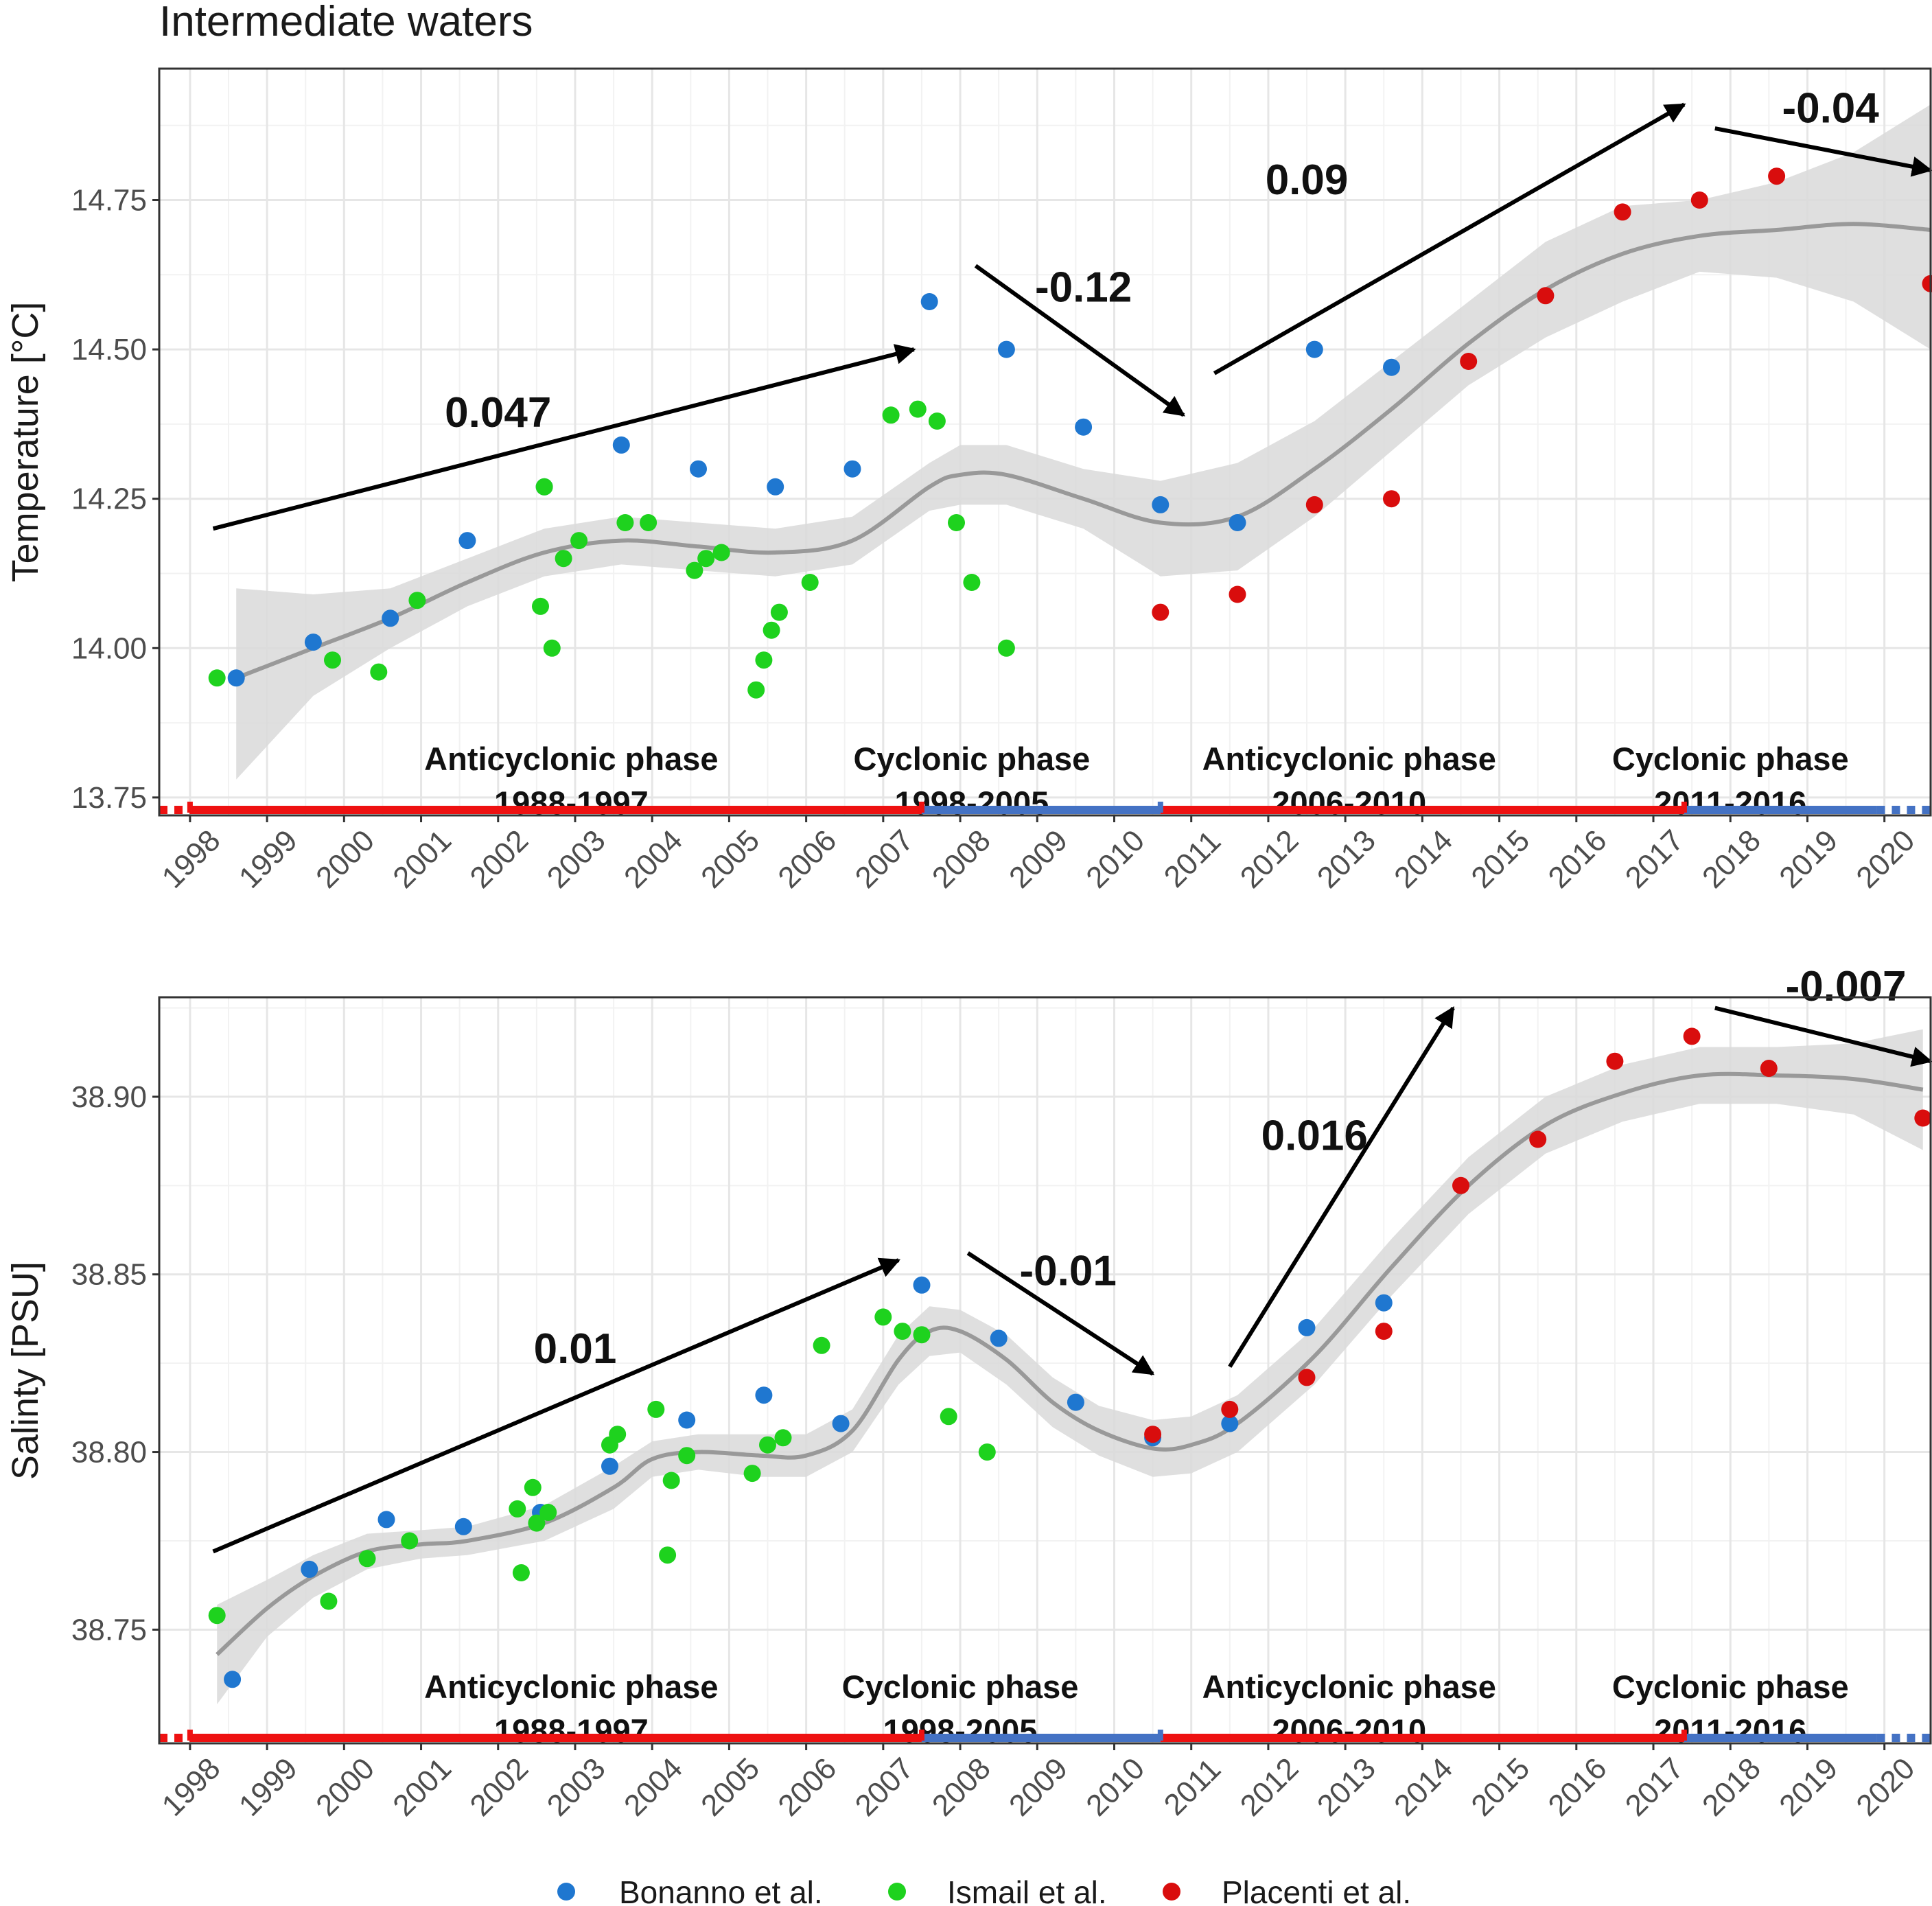 The height and width of the screenshot is (1906, 1932). Describe the element at coordinates (961, 1787) in the screenshot. I see `x-tick-label: 2008` at that location.